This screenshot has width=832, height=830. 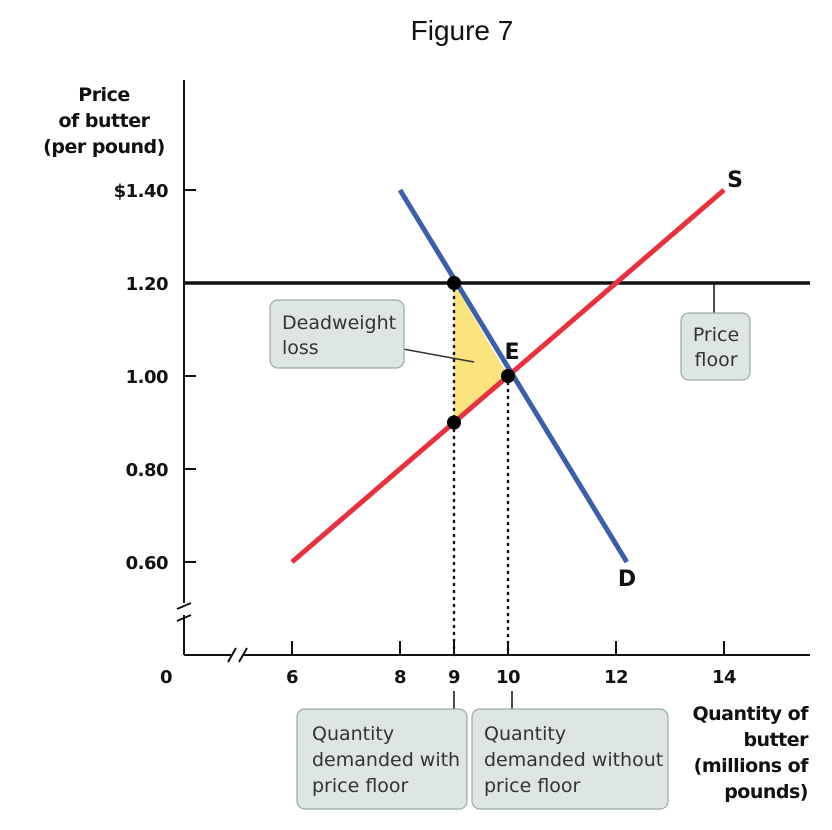 What do you see at coordinates (353, 734) in the screenshot?
I see `qd-with-floor-text-line-1: Quantity` at bounding box center [353, 734].